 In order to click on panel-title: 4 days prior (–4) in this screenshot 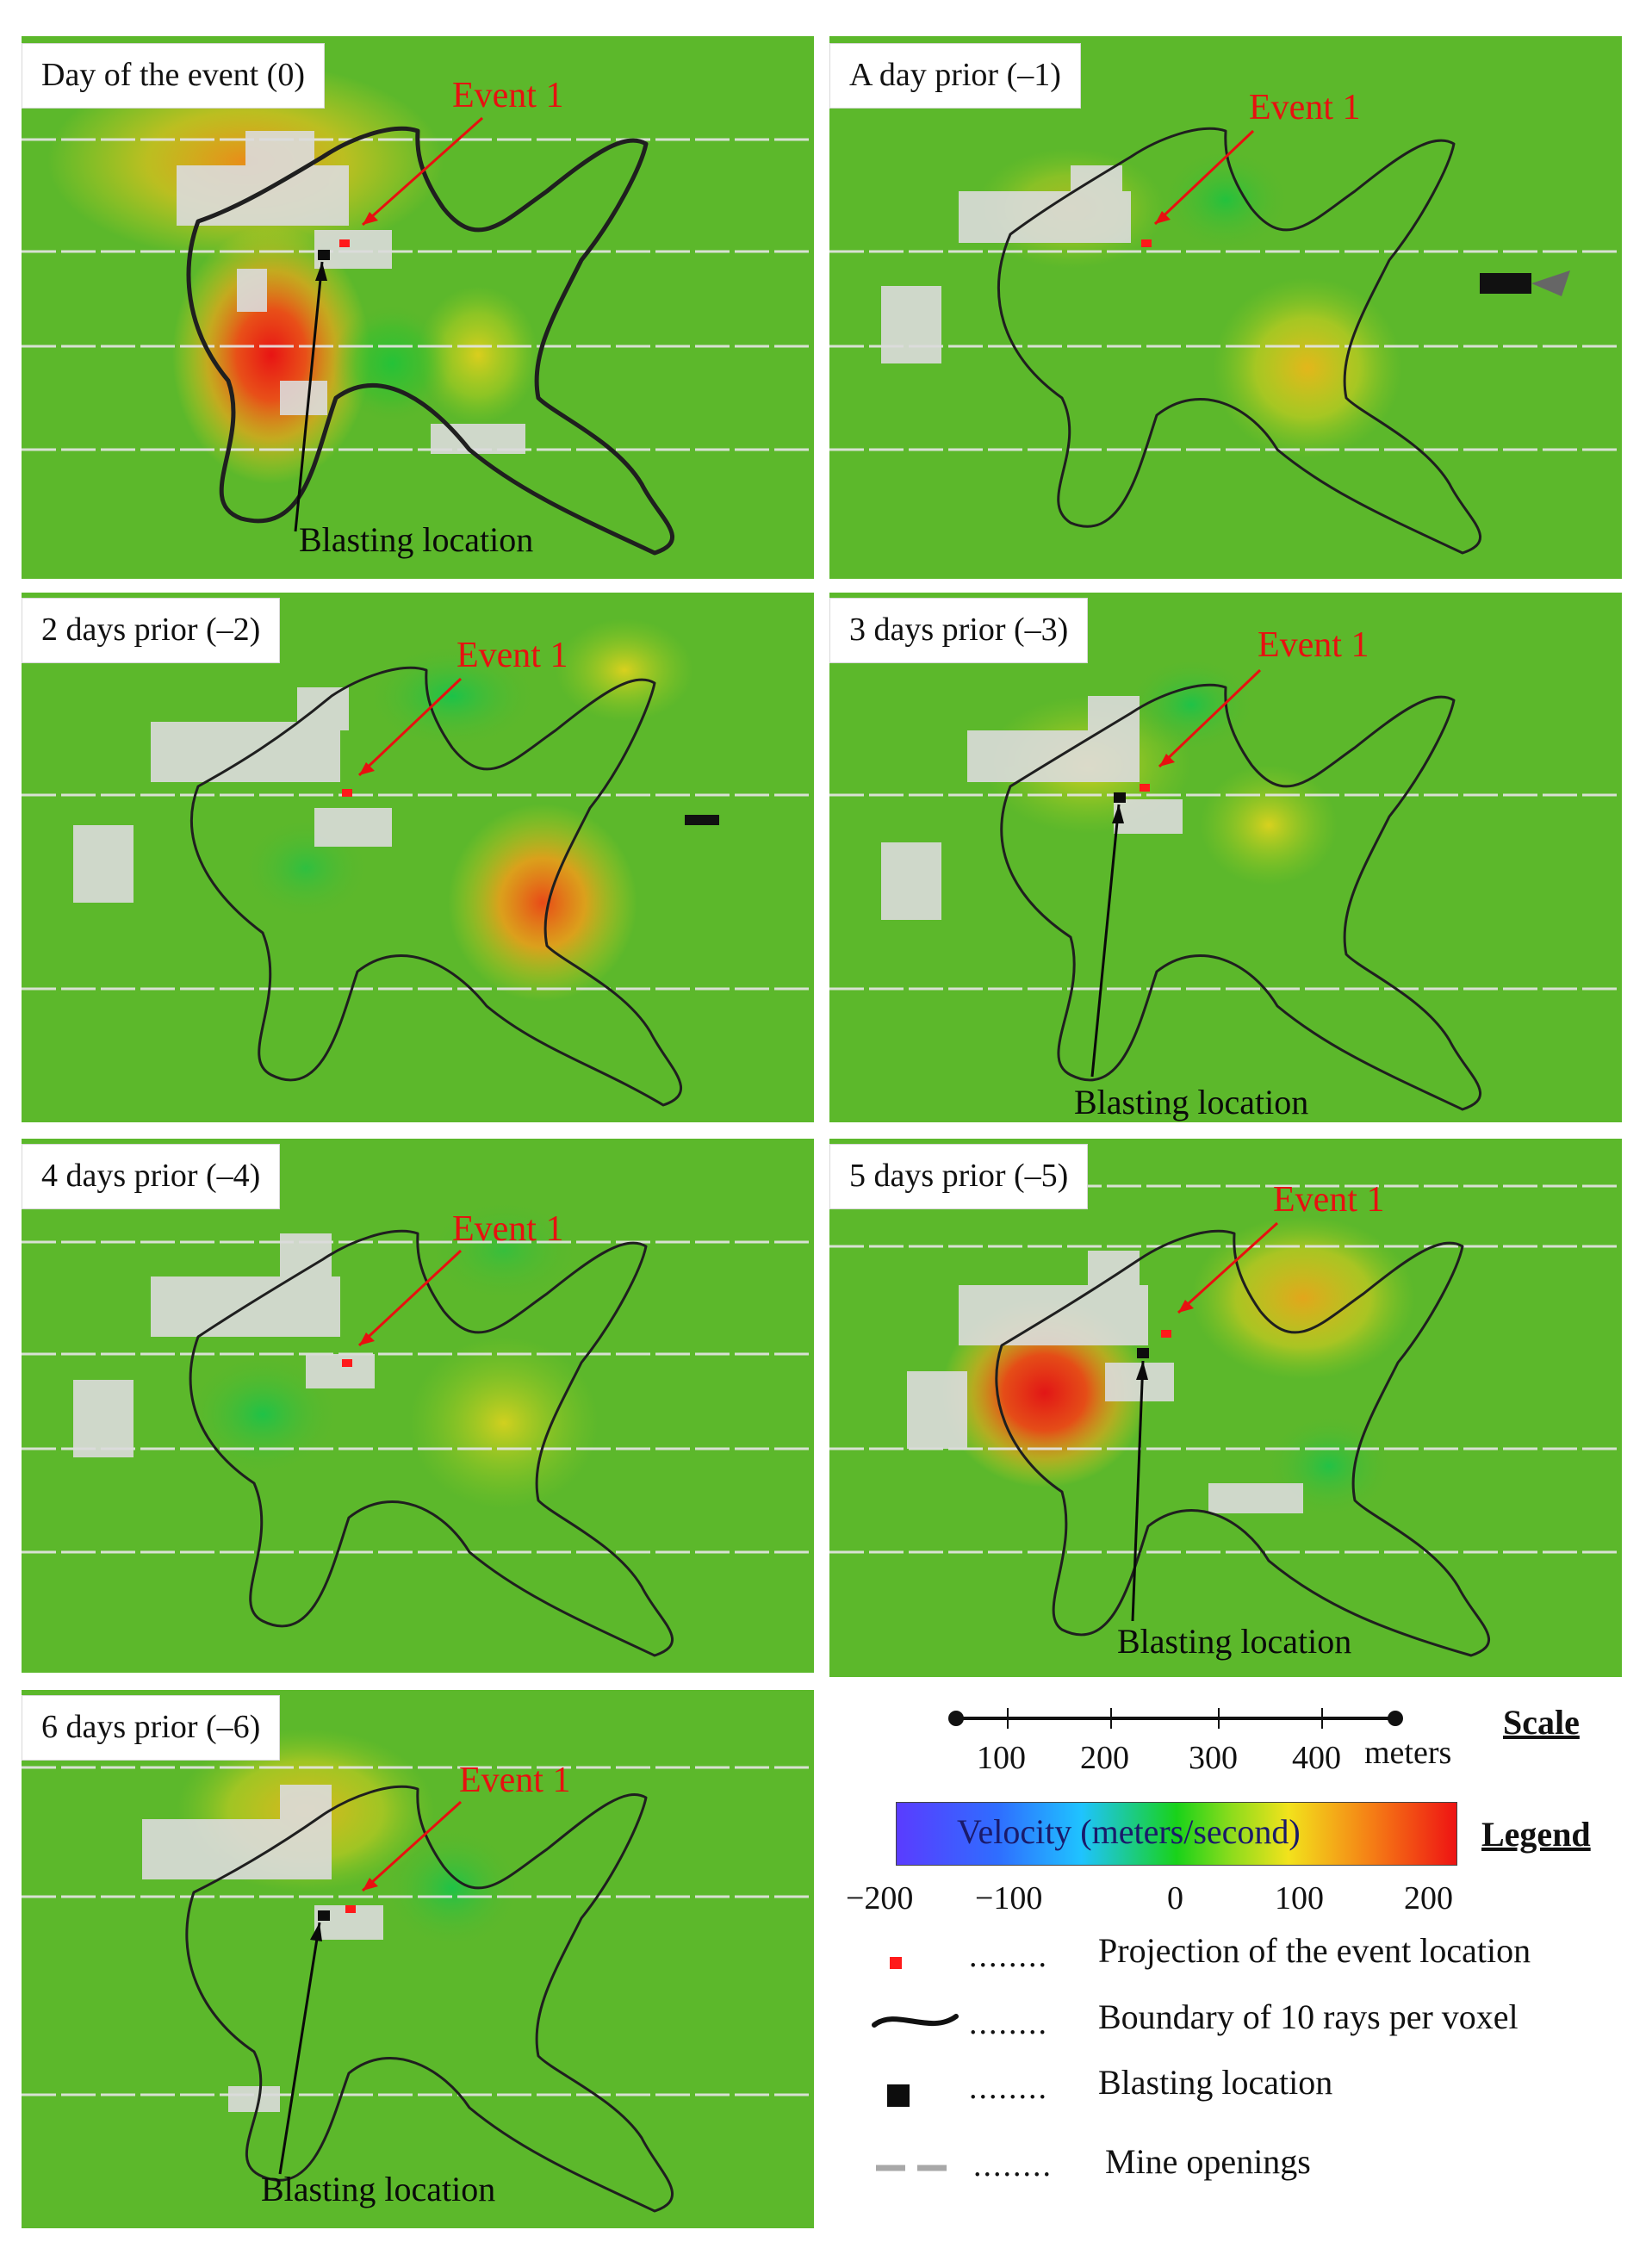, I will do `click(151, 1176)`.